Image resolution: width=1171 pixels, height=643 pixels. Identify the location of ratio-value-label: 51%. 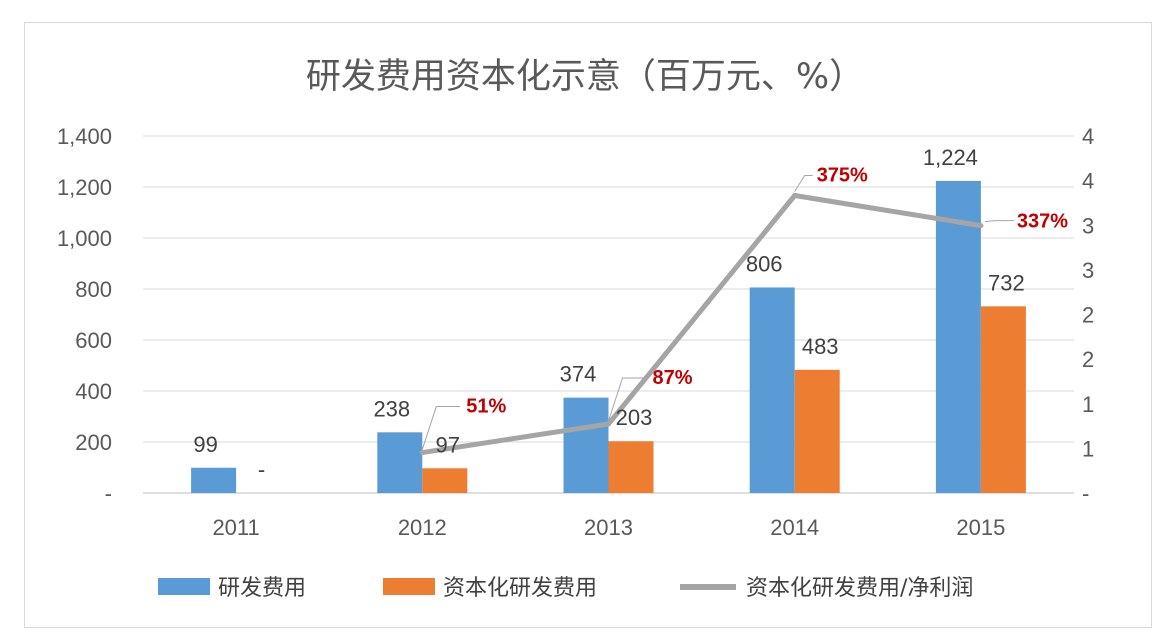
(486, 407).